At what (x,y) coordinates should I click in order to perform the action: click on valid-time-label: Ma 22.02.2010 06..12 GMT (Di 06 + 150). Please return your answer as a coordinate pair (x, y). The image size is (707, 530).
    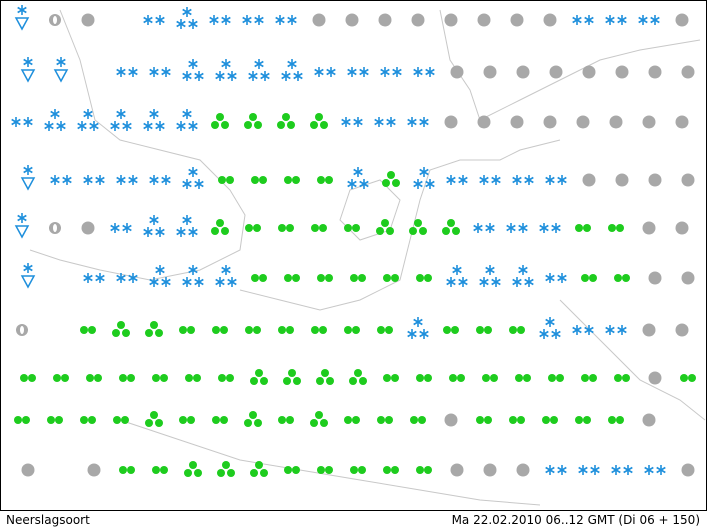
    Looking at the image, I should click on (576, 520).